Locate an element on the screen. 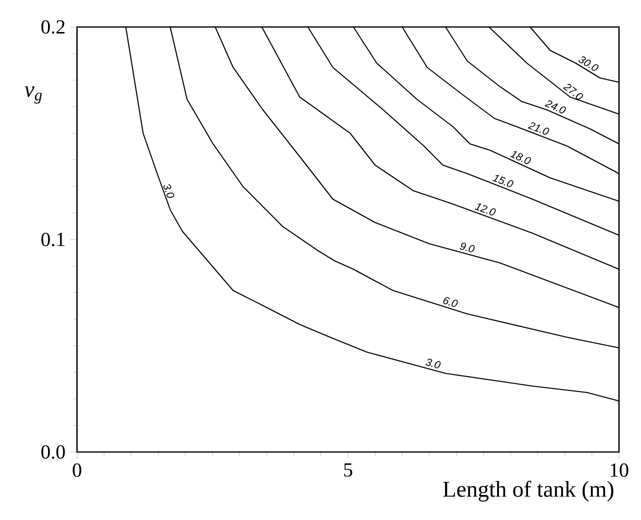 This screenshot has width=641, height=520. text: 6.0 is located at coordinates (450, 302).